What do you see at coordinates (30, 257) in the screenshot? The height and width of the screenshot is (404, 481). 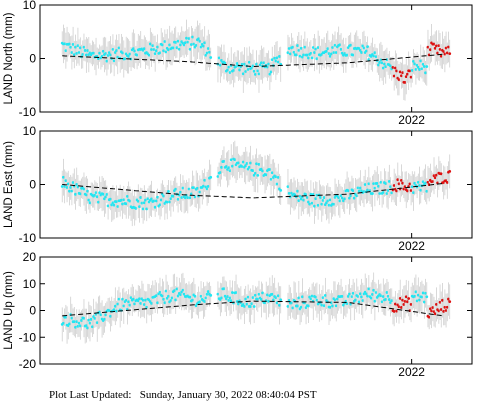 I see `y-tick-label-up: 20` at bounding box center [30, 257].